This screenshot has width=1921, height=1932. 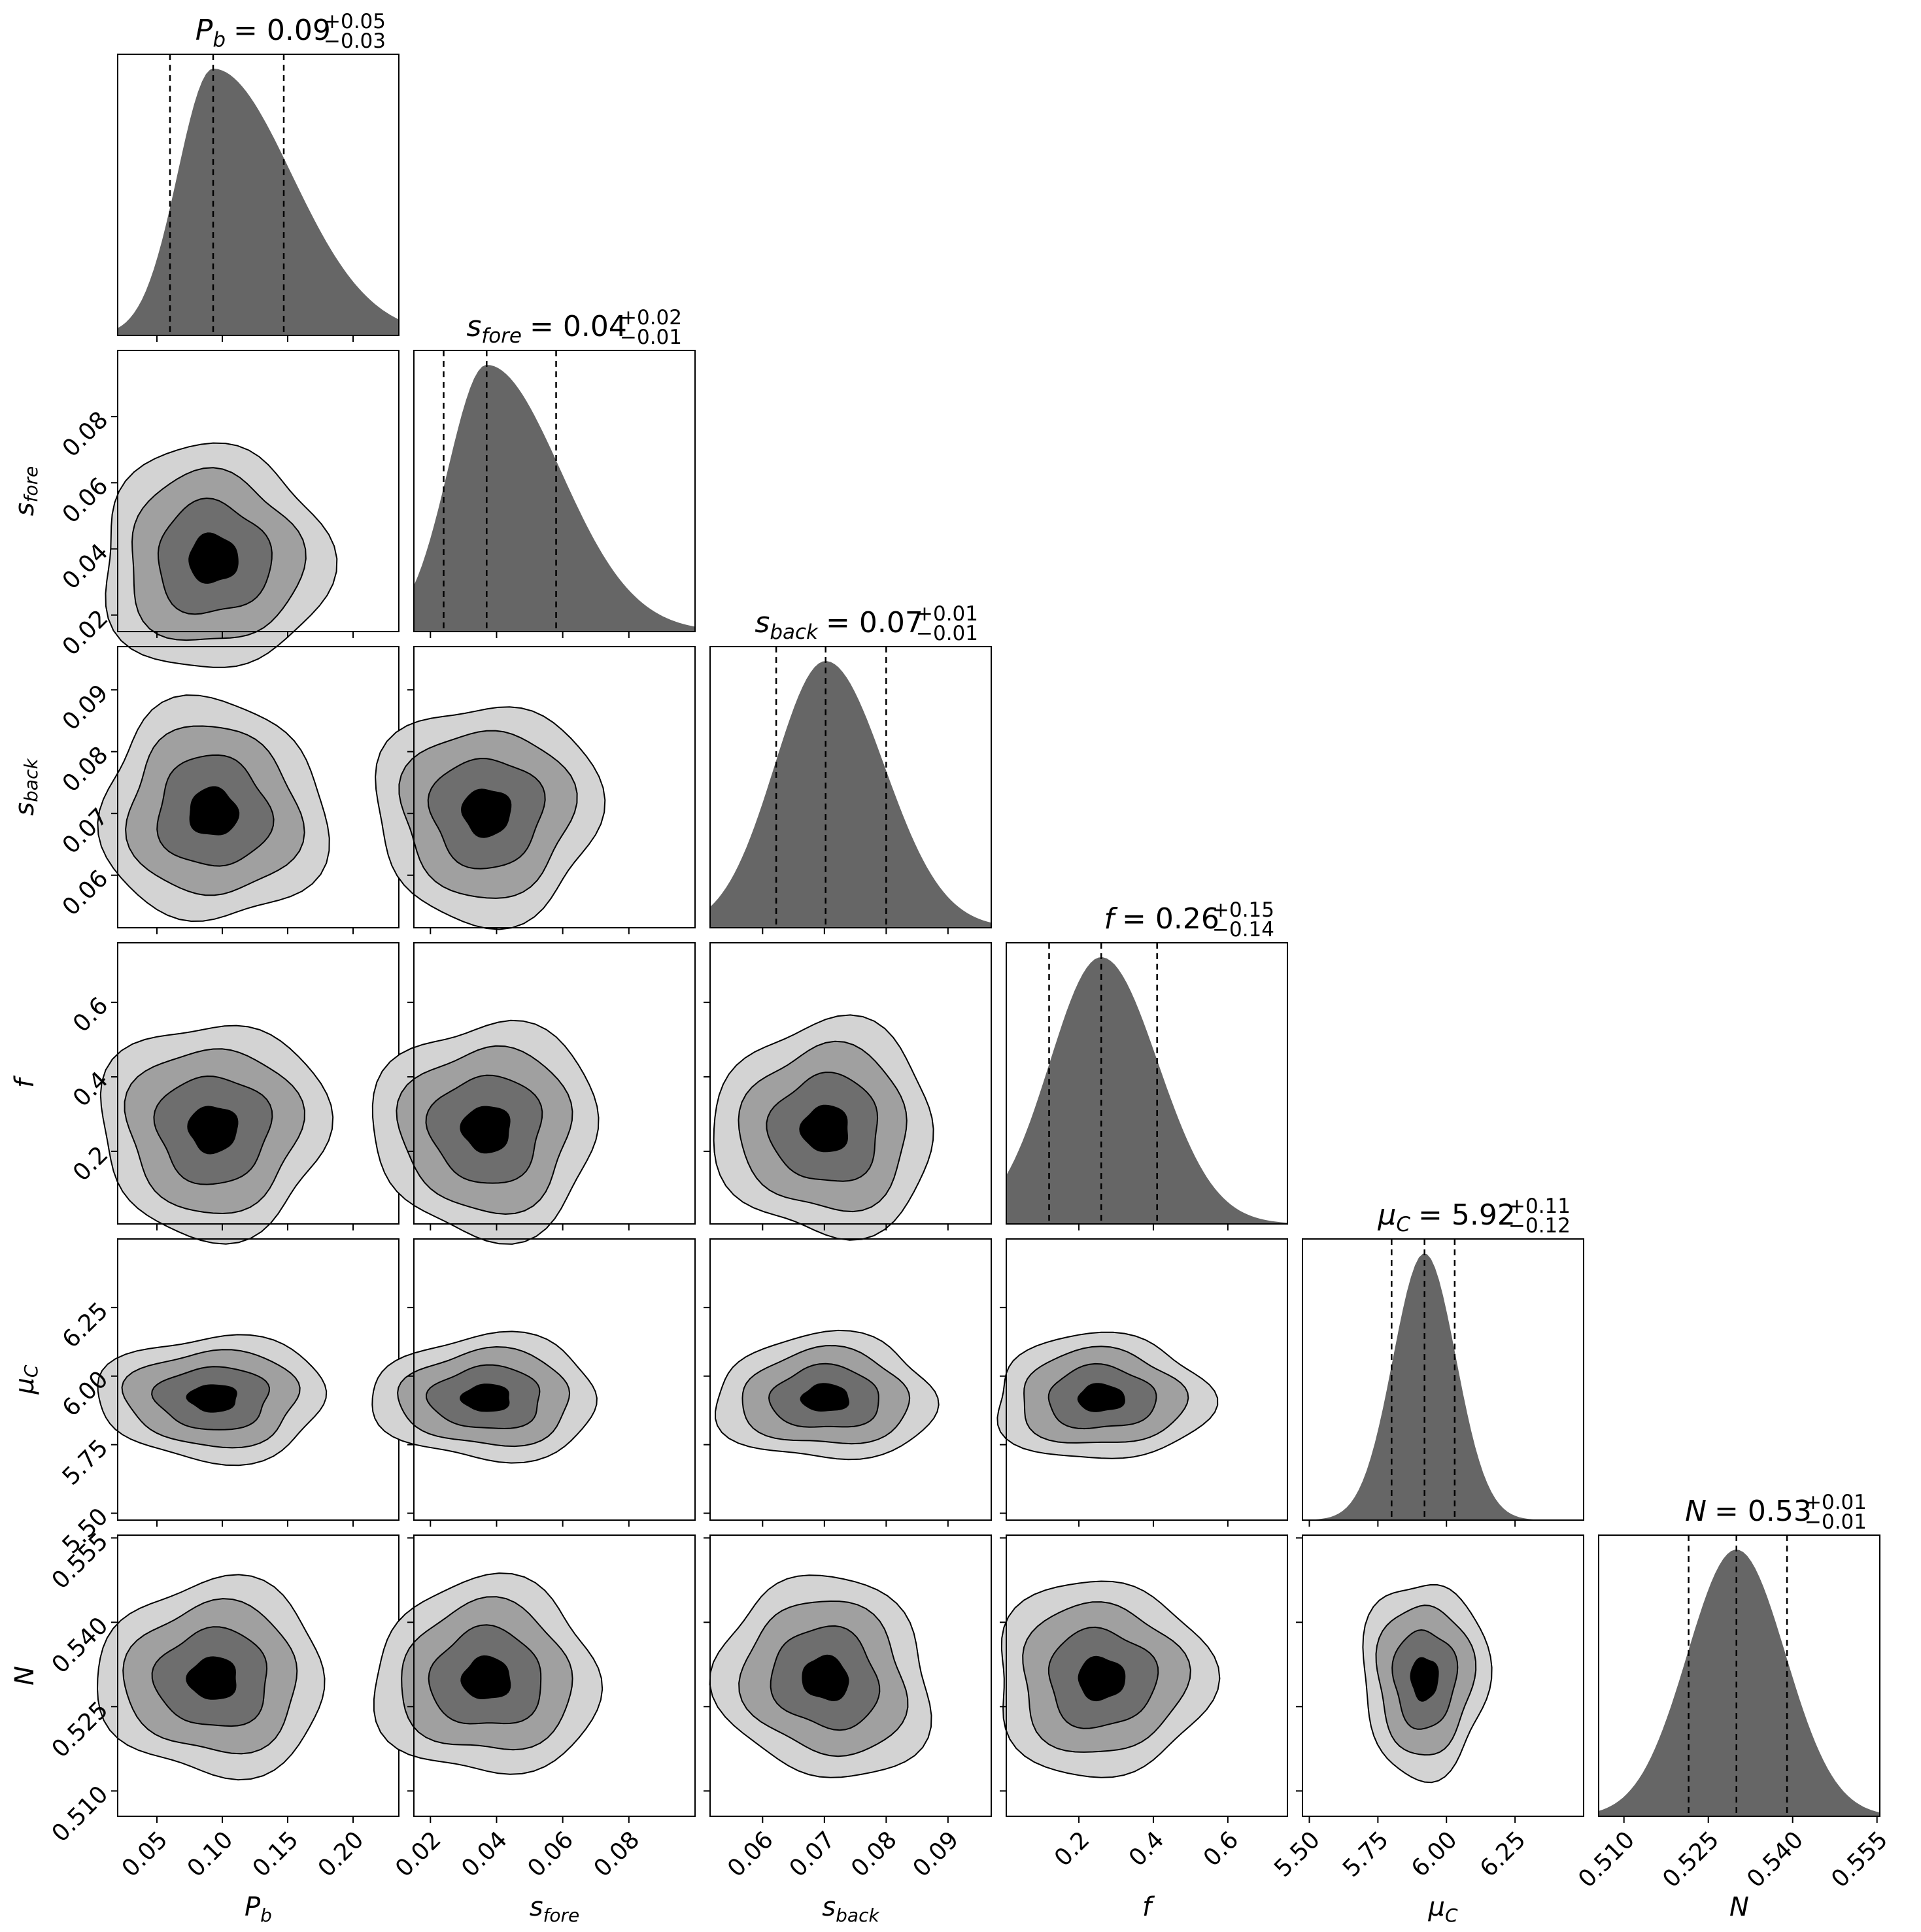 I want to click on x-tick-label: 0.06, so click(x=750, y=1854).